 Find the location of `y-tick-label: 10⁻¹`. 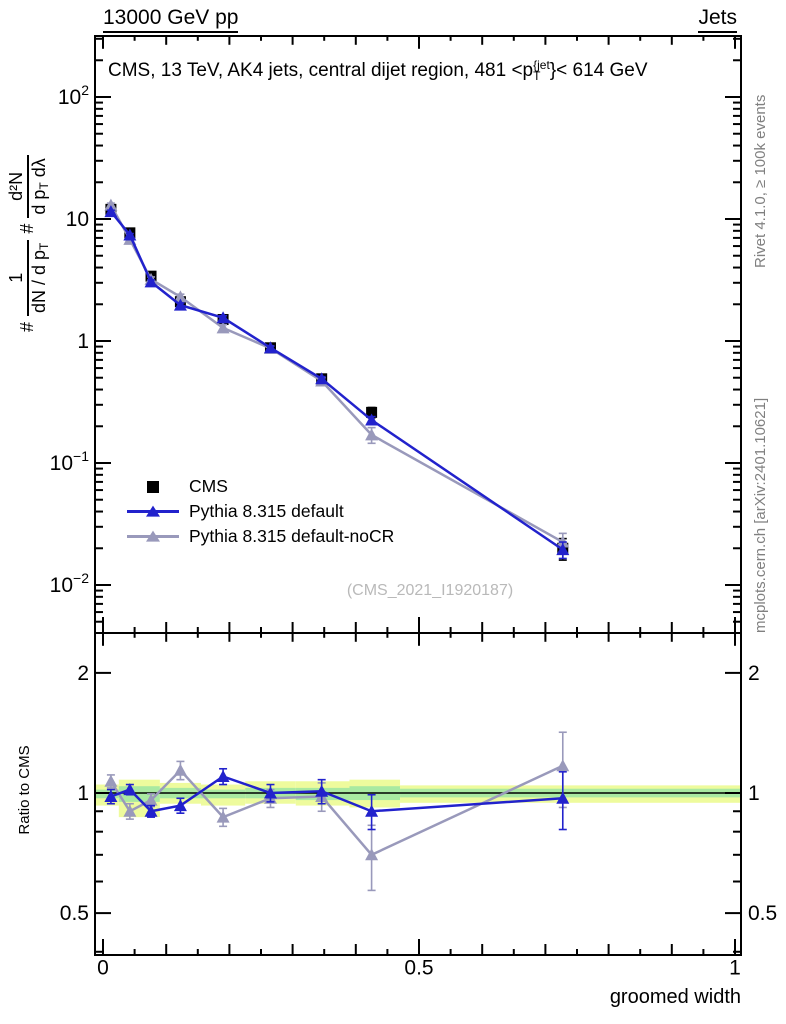

y-tick-label: 10⁻¹ is located at coordinates (70, 461).